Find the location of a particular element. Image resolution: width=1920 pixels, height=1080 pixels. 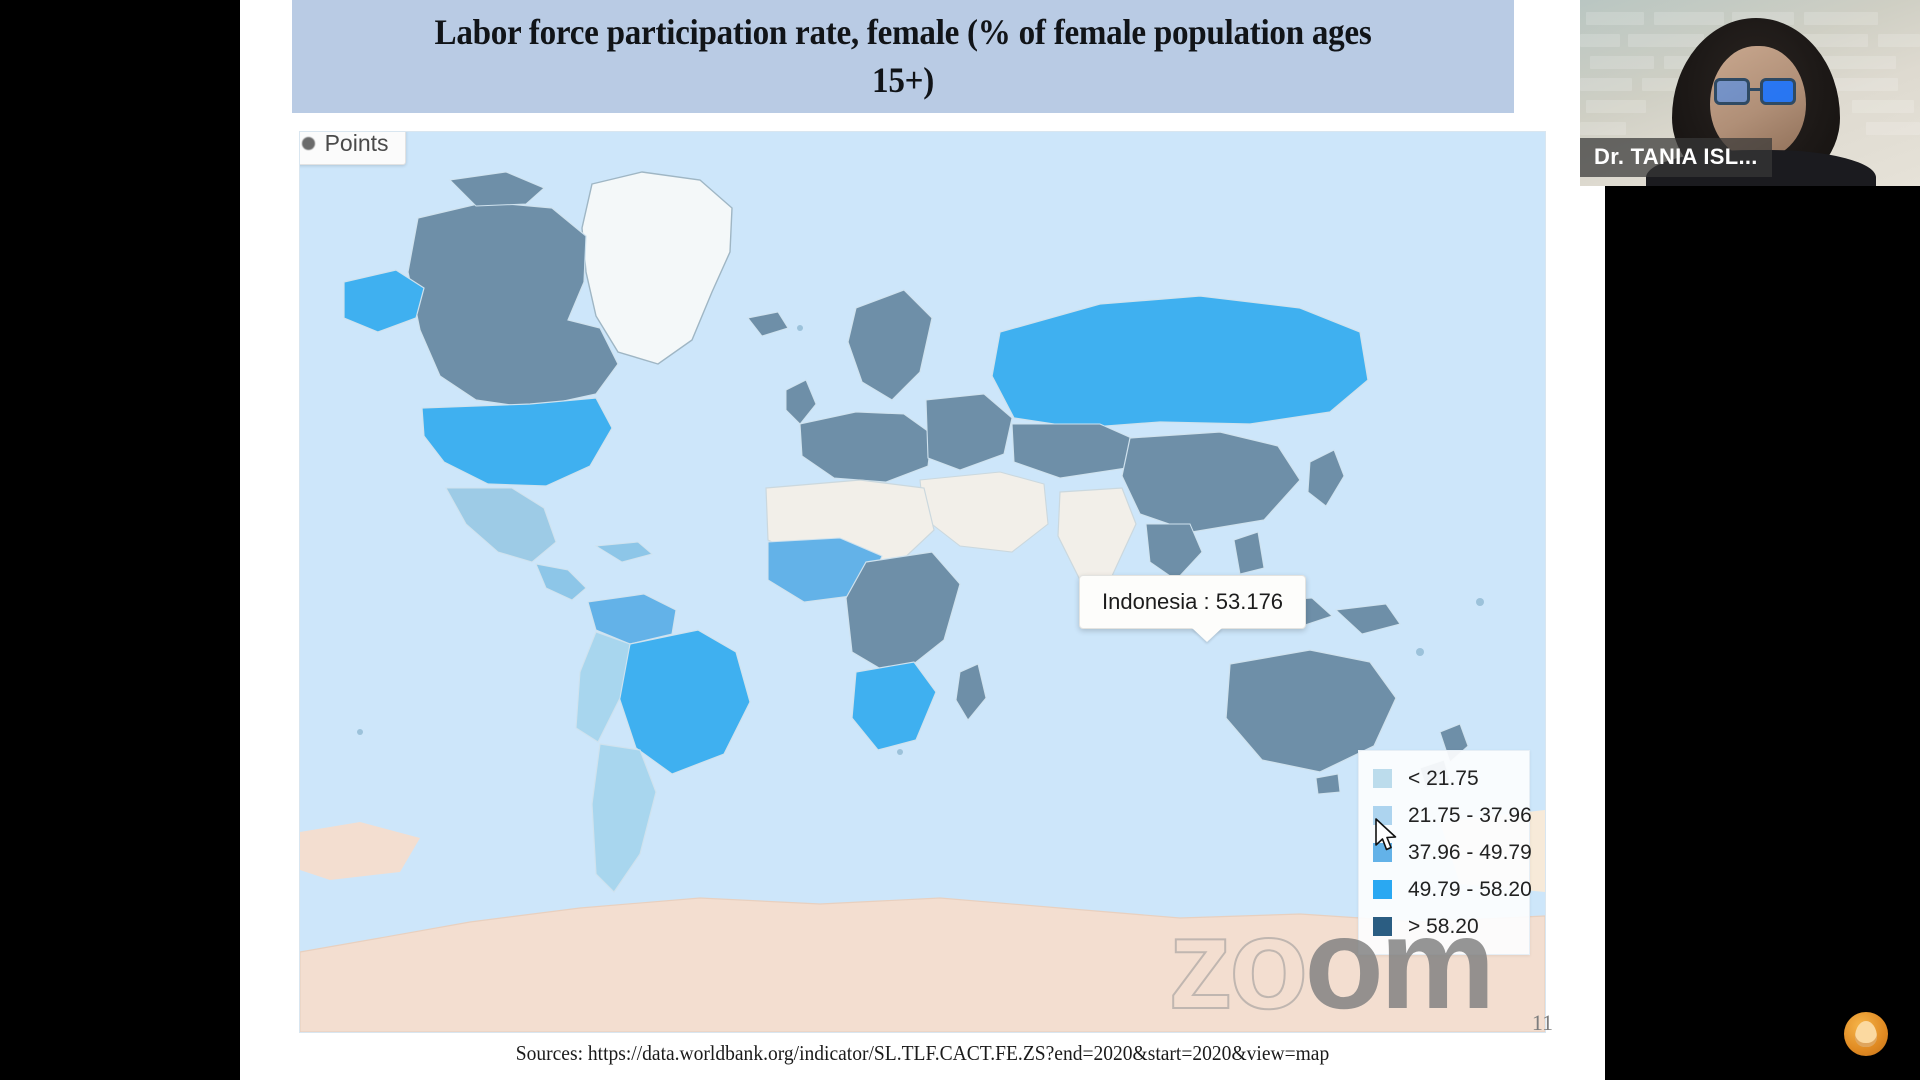

map-view-toolbar: ed Points is located at coordinates (353, 148).